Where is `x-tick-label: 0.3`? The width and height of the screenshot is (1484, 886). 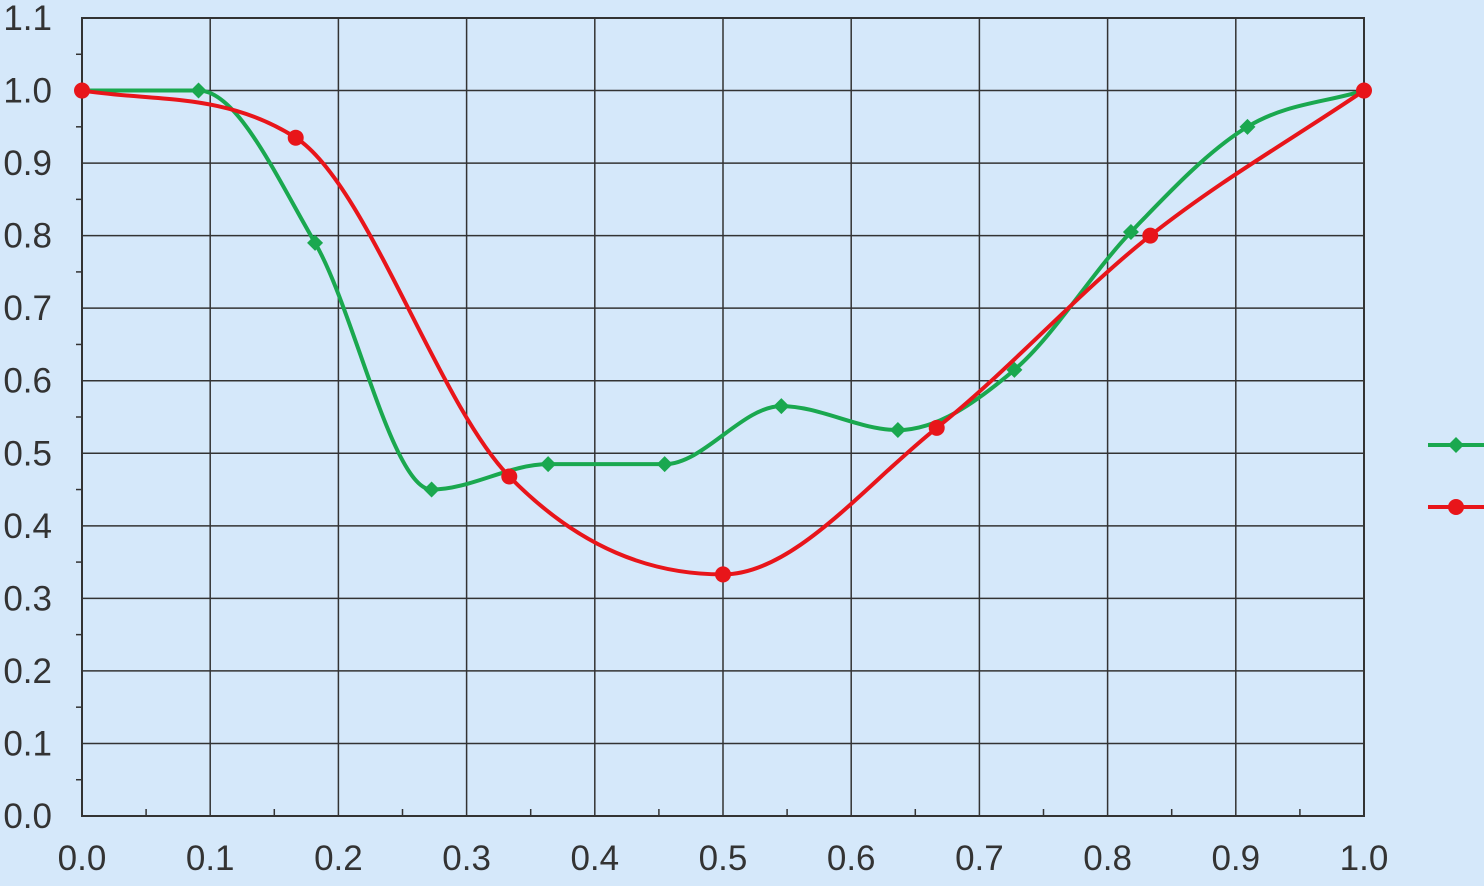 x-tick-label: 0.3 is located at coordinates (466, 858).